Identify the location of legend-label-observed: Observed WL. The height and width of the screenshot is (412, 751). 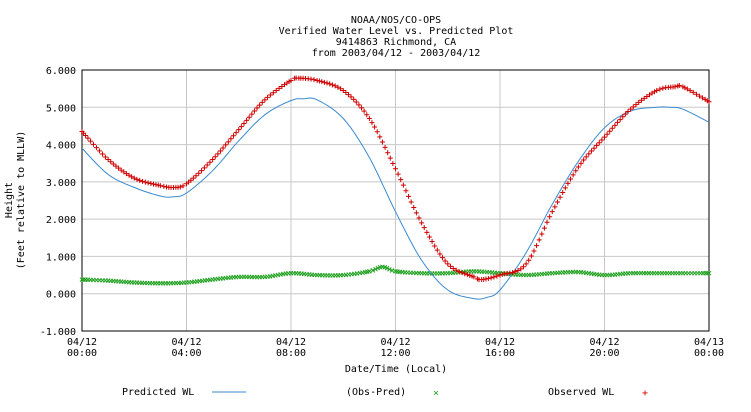
(581, 392).